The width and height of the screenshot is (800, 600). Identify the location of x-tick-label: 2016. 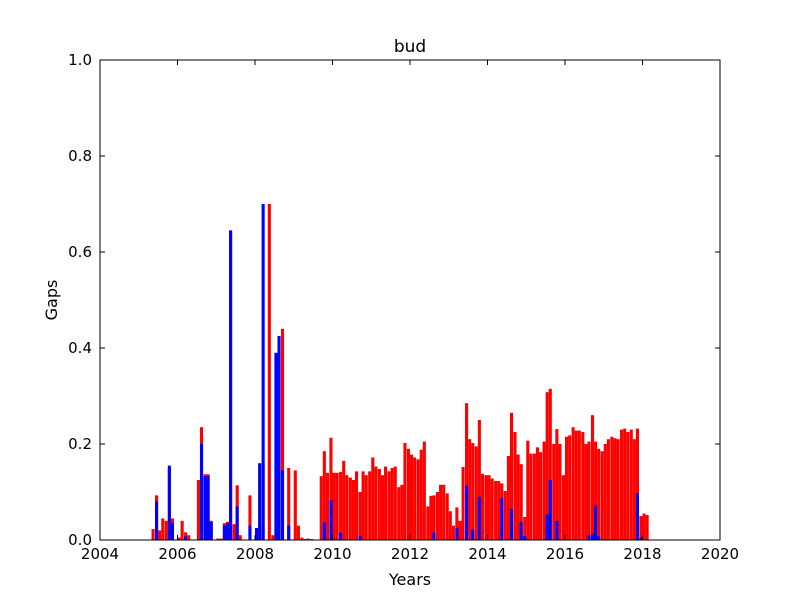
(565, 554).